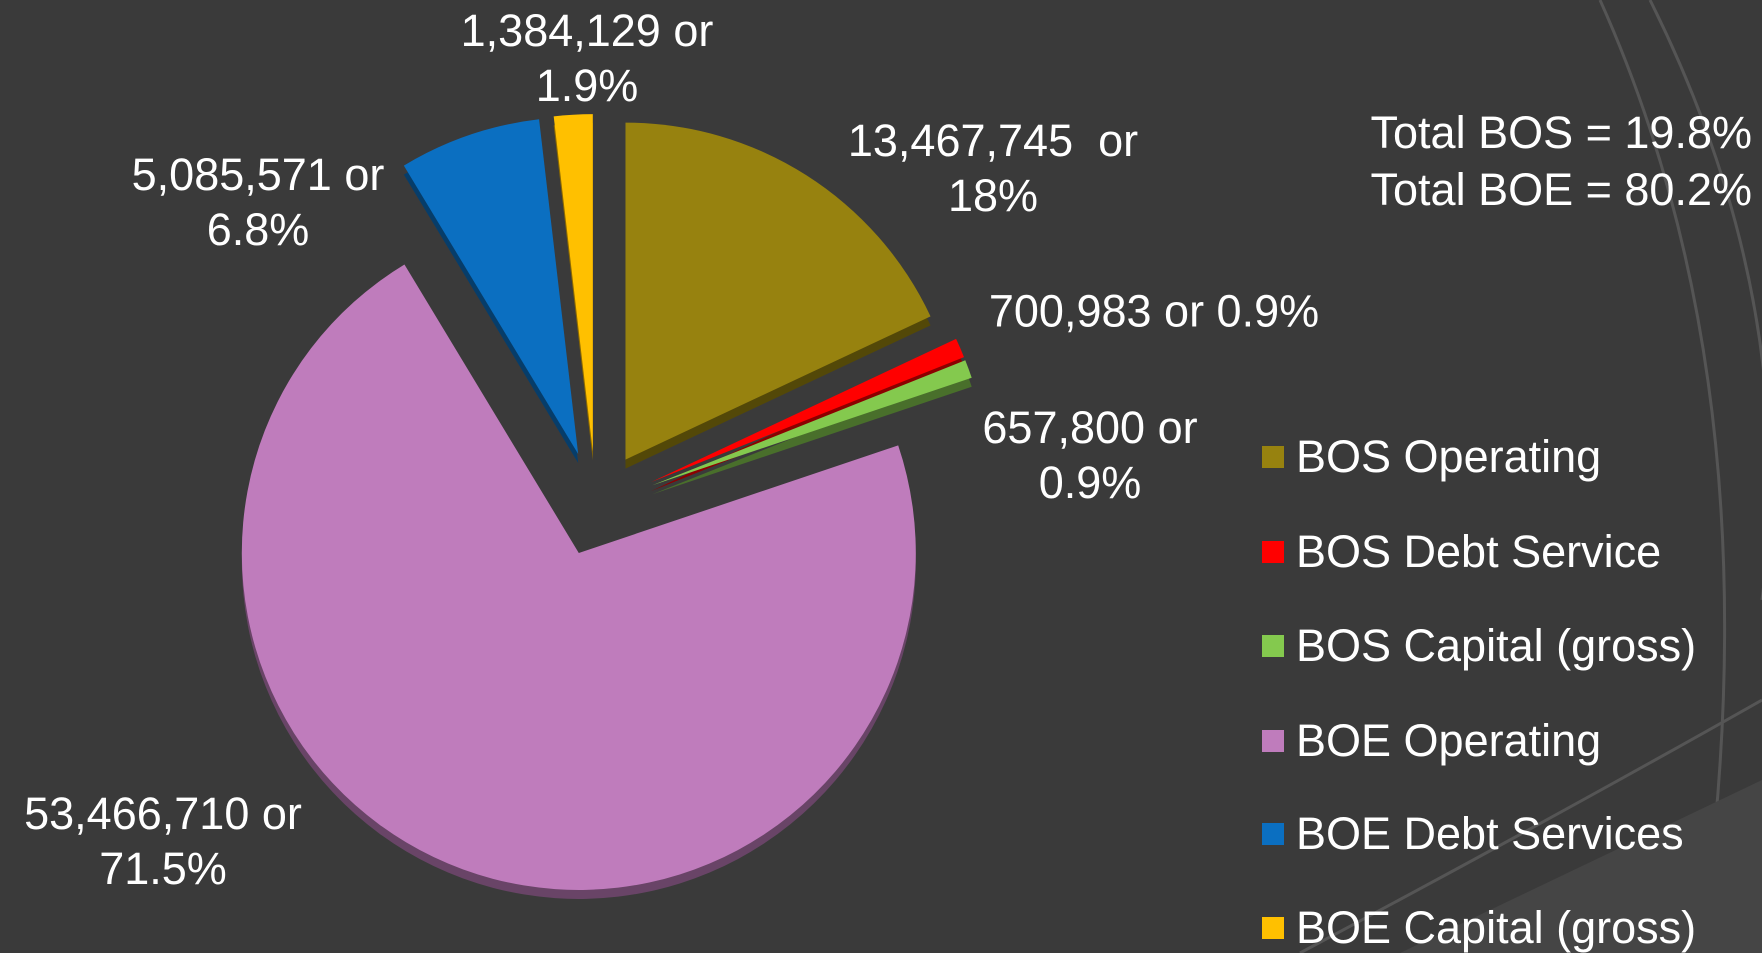  Describe the element at coordinates (999, 168) in the screenshot. I see `data-label: 13,467,745 or 18%` at that location.